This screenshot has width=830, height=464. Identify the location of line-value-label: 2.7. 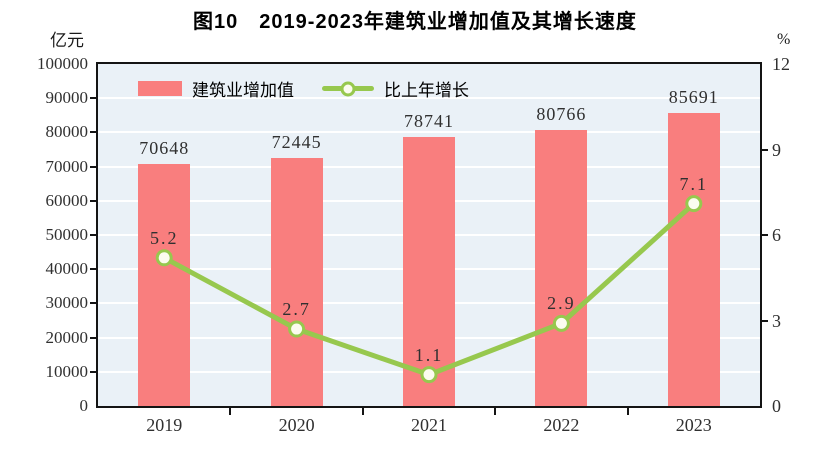
(296, 309).